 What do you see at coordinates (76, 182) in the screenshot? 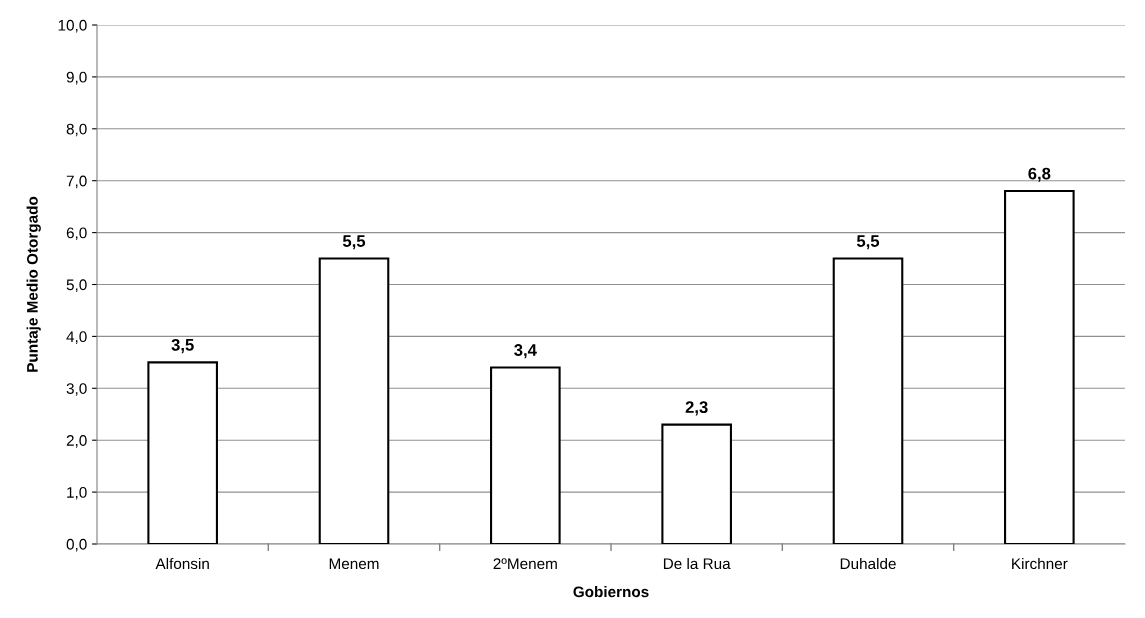
I see `y-tick-label: 7,0` at bounding box center [76, 182].